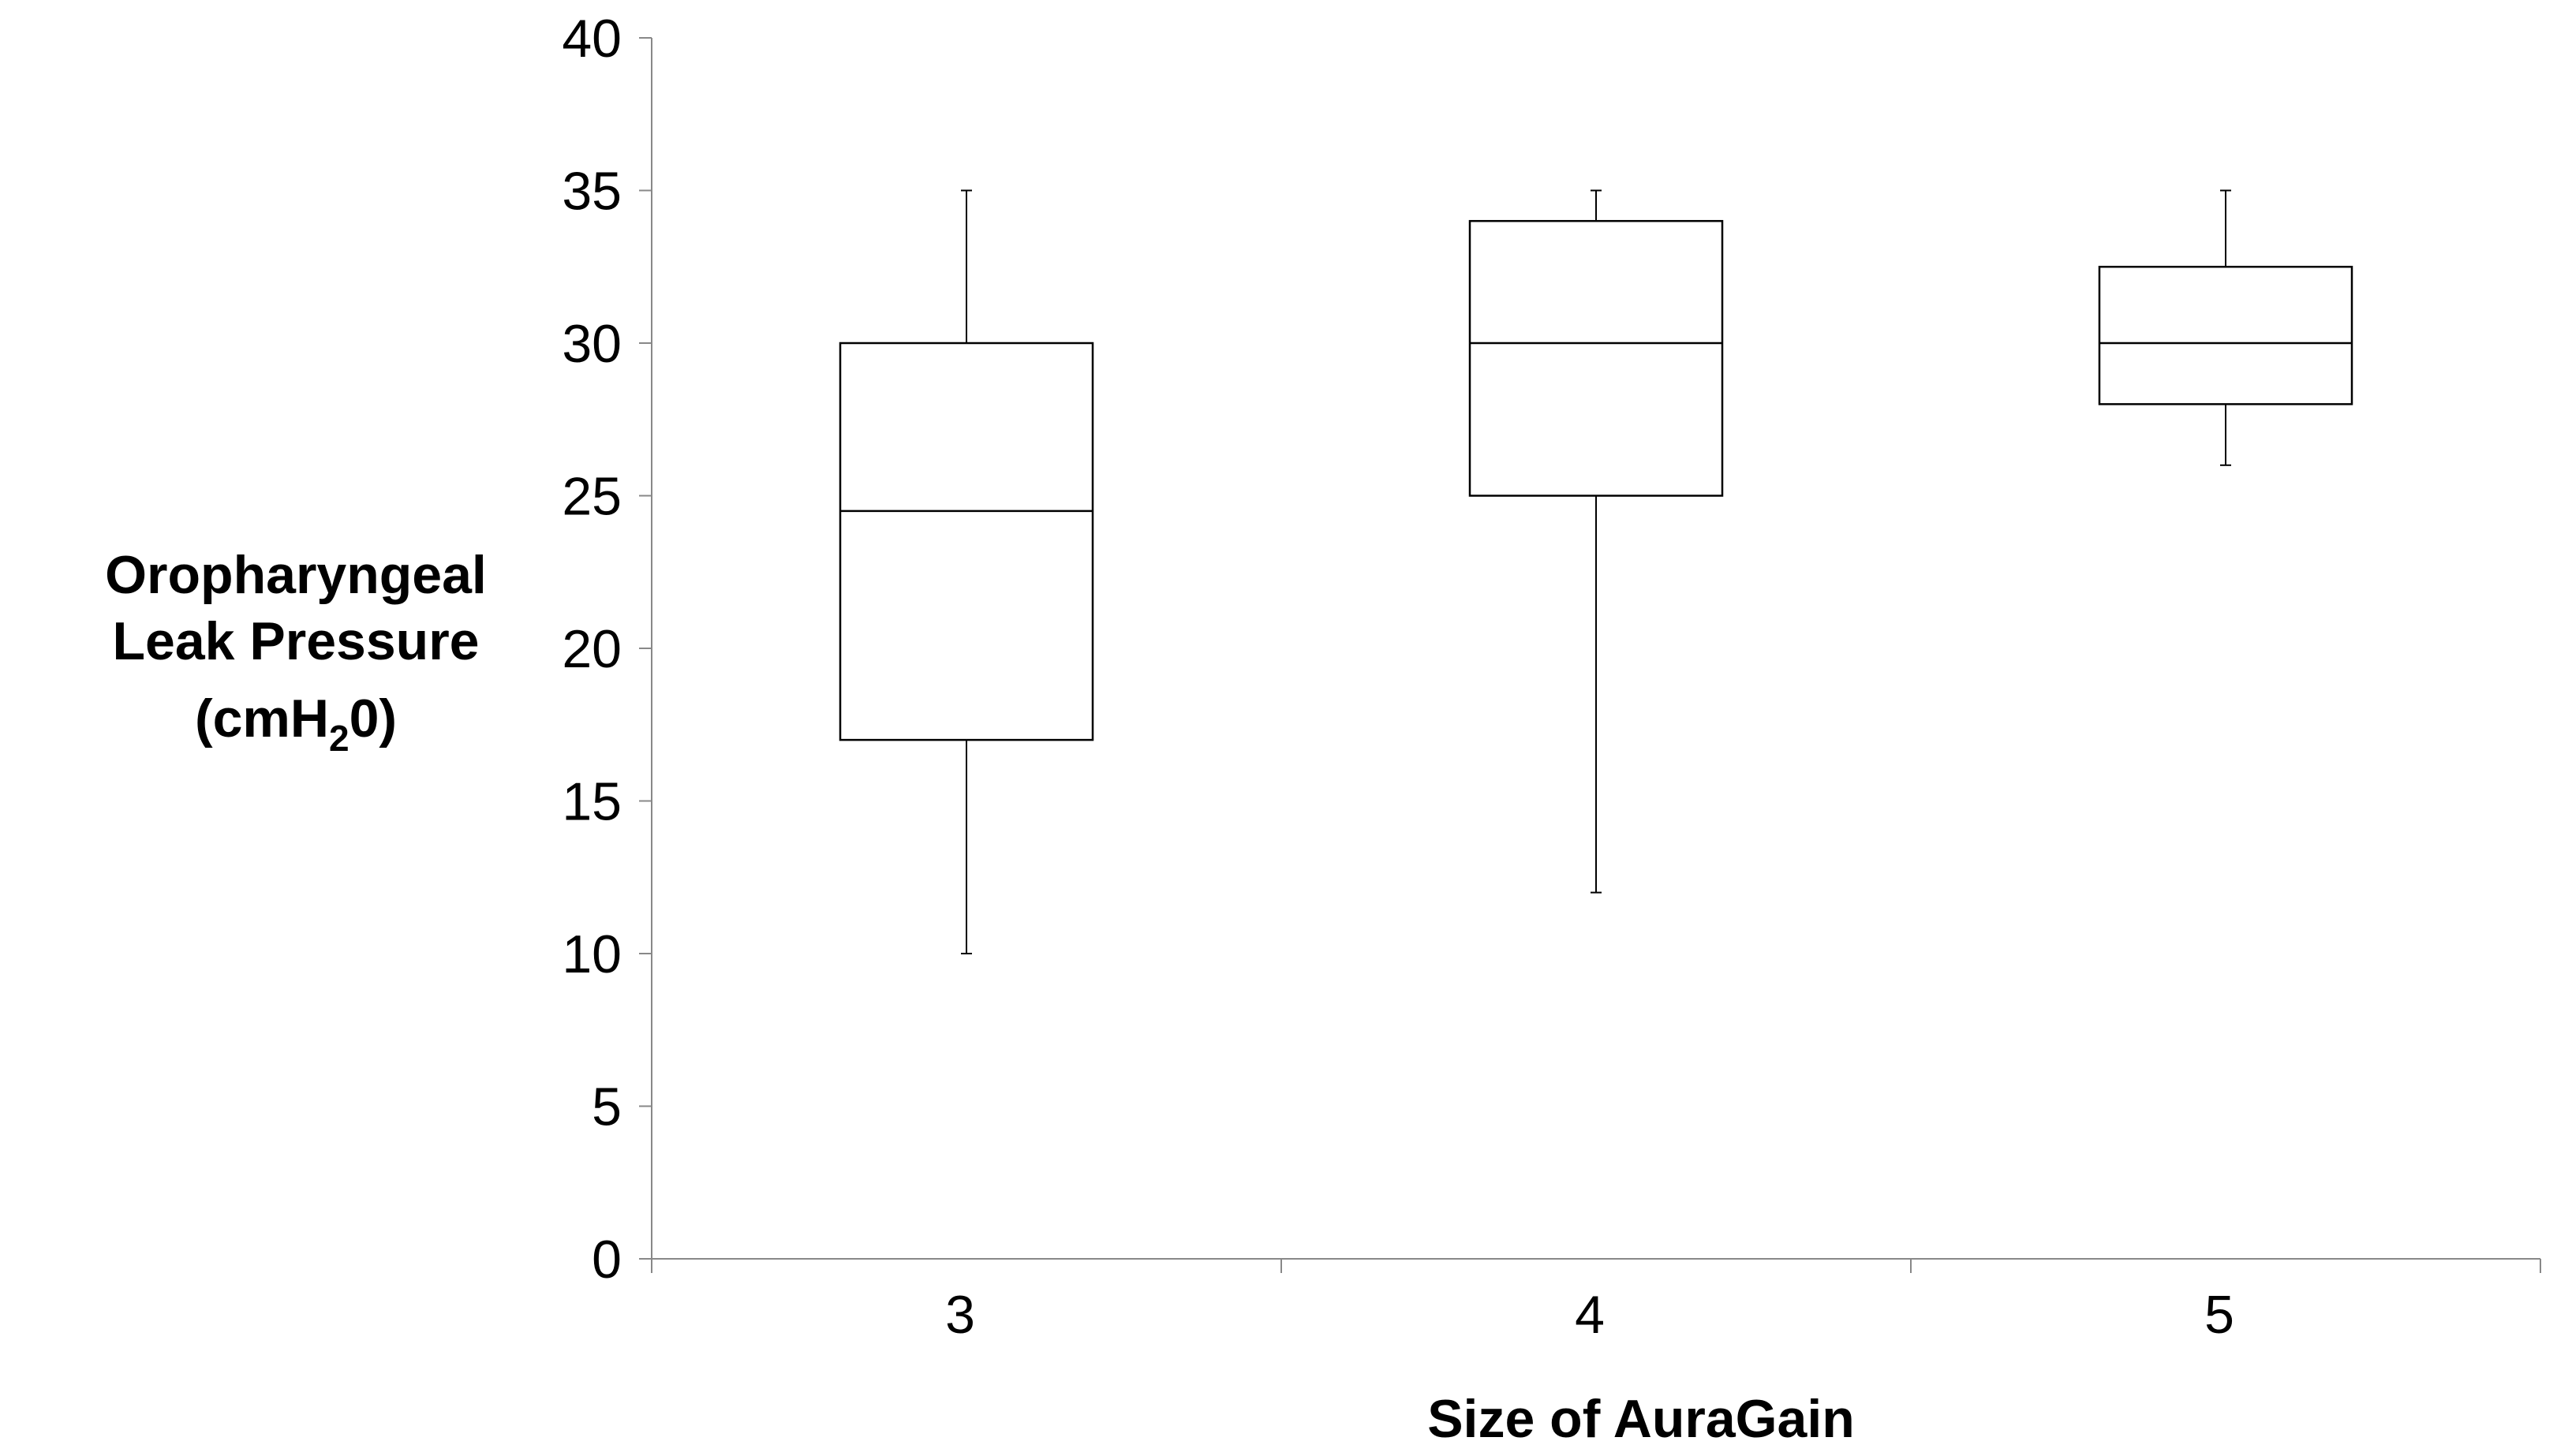 This screenshot has width=2557, height=1456. Describe the element at coordinates (592, 802) in the screenshot. I see `y-tick-label: 15` at that location.